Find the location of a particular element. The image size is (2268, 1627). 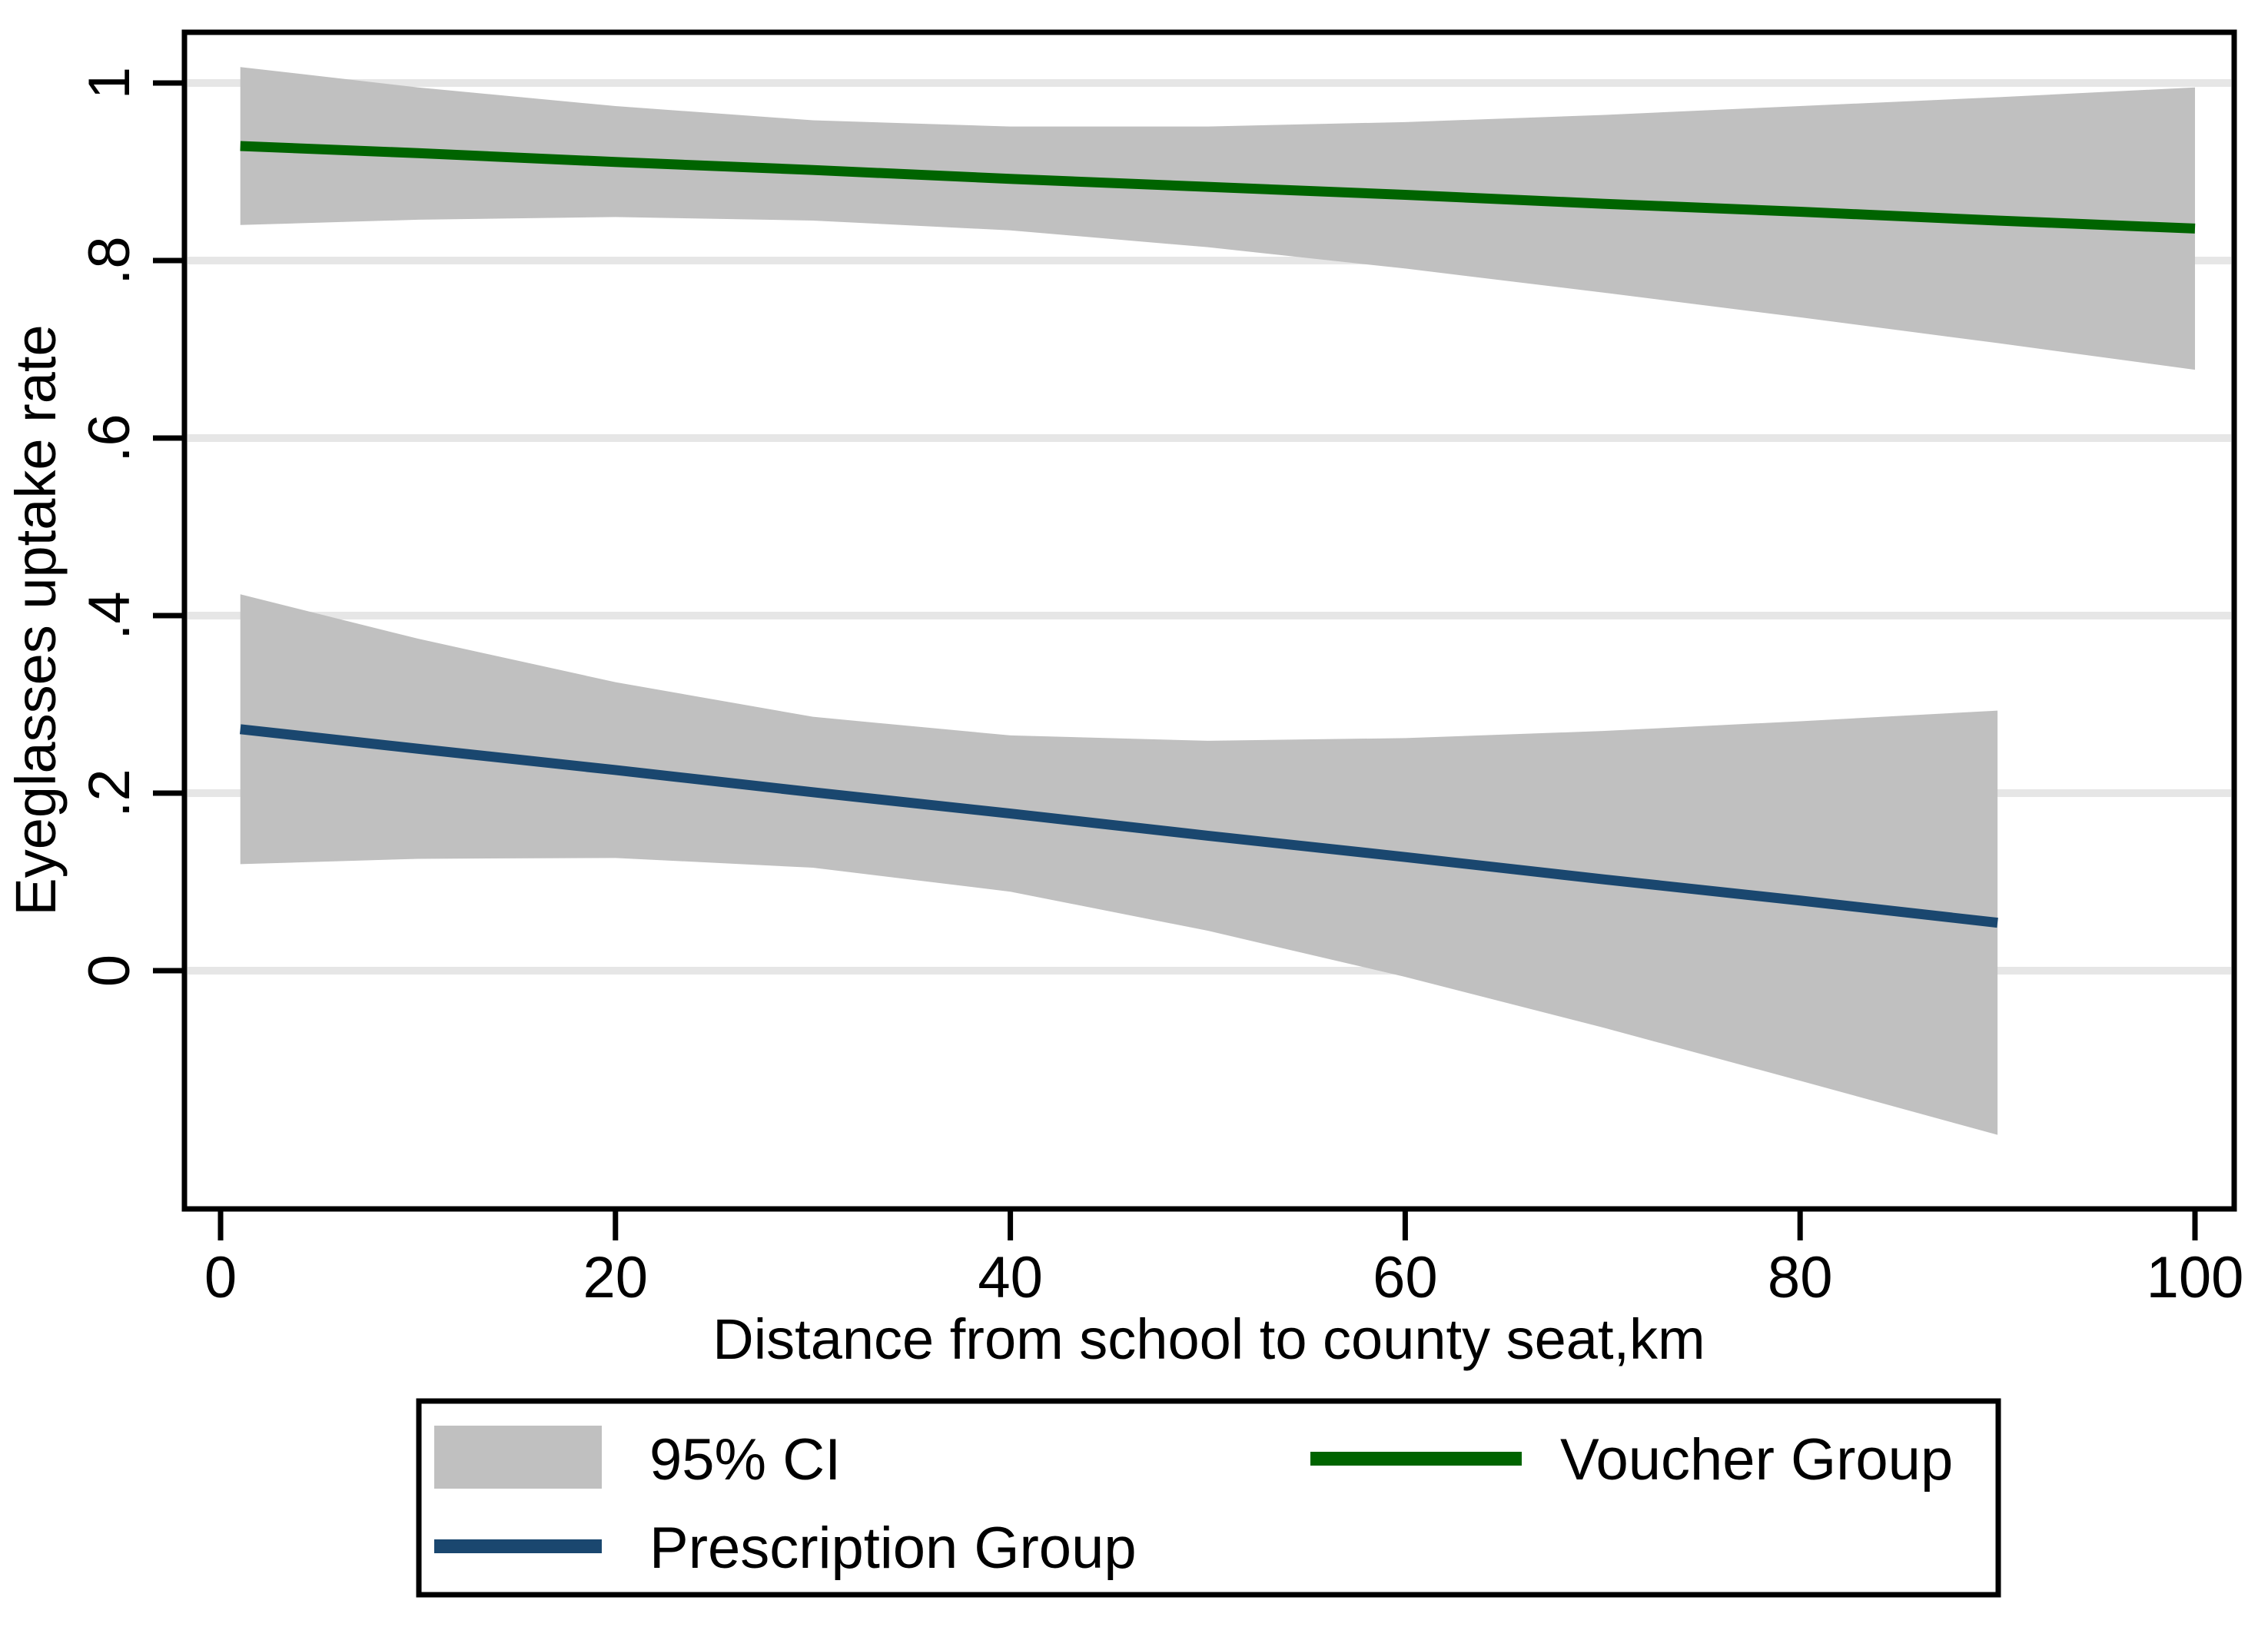

x-tick-label-100: 100 is located at coordinates (2195, 1277).